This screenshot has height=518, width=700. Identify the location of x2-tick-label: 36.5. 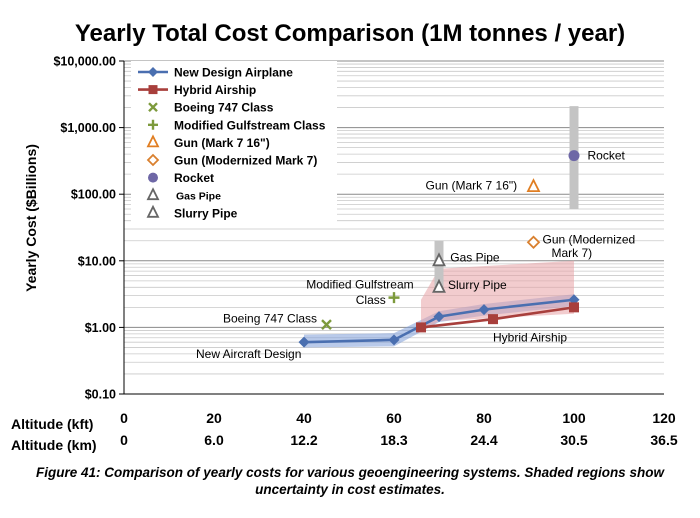
(663, 440).